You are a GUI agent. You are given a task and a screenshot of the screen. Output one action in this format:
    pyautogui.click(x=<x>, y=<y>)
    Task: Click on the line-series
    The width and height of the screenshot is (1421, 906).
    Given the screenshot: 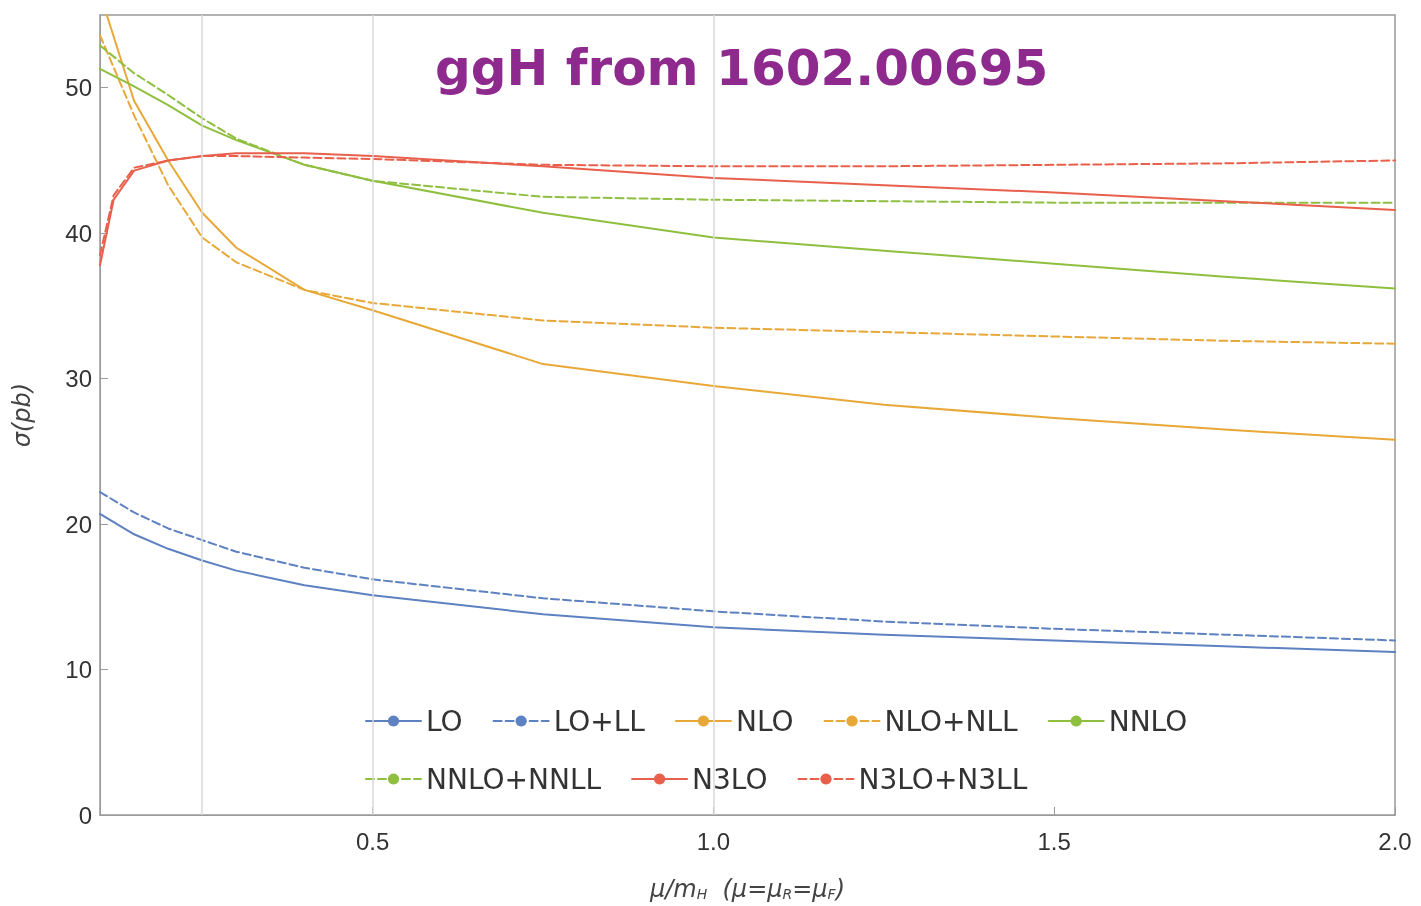 What is the action you would take?
    pyautogui.click(x=747, y=583)
    